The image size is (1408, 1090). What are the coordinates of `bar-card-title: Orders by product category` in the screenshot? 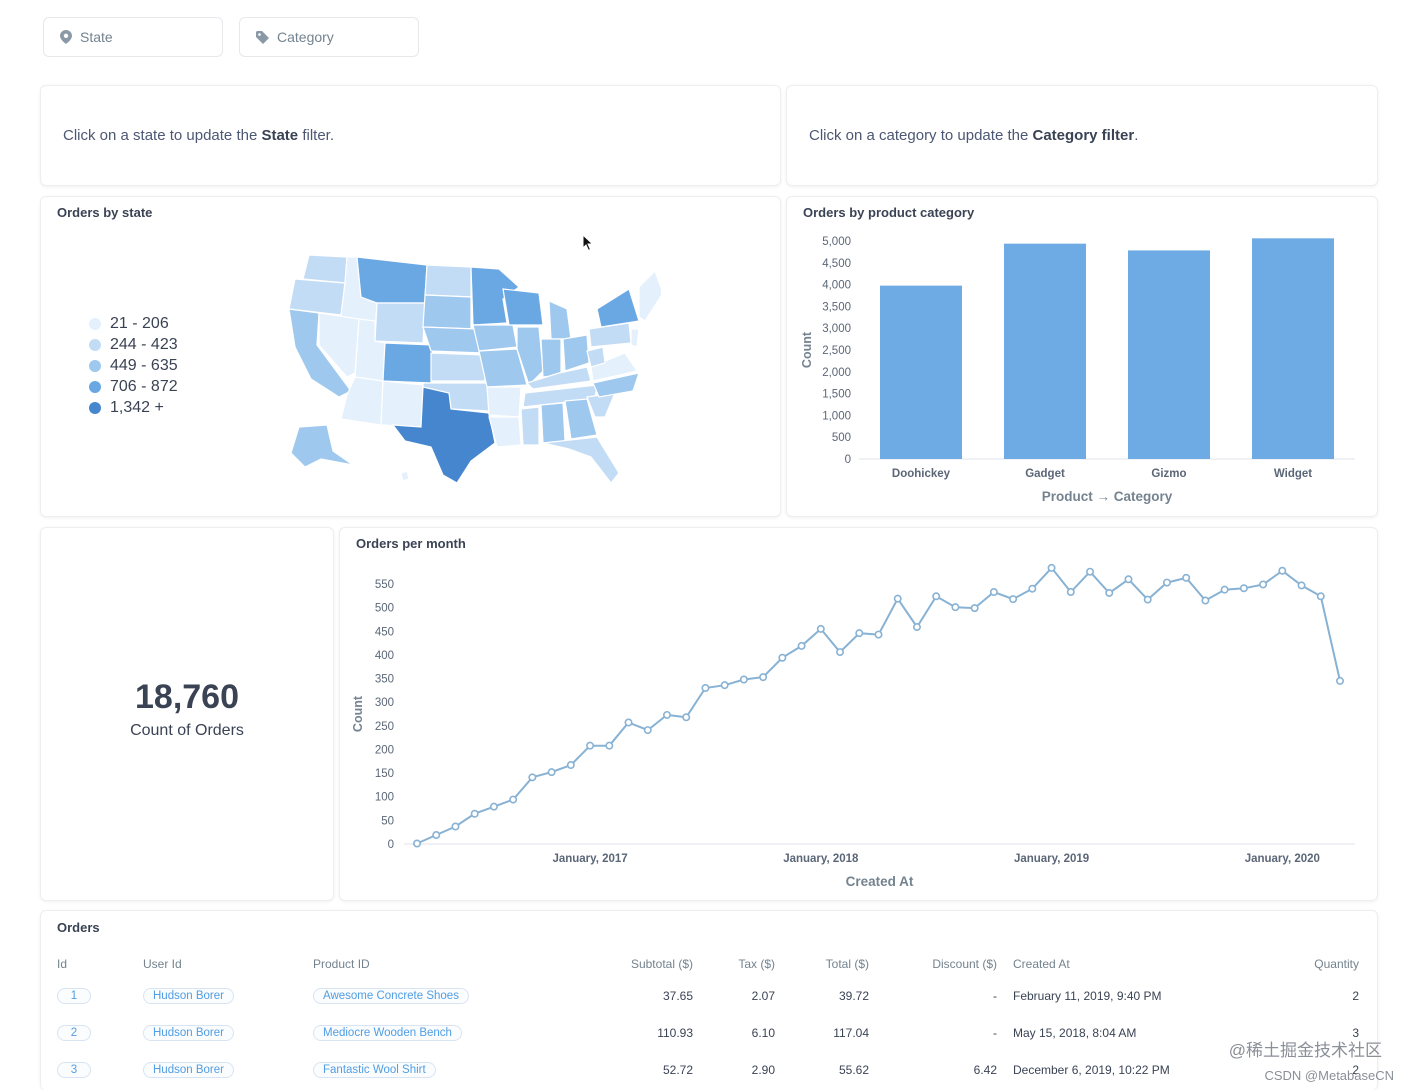 It's located at (889, 212).